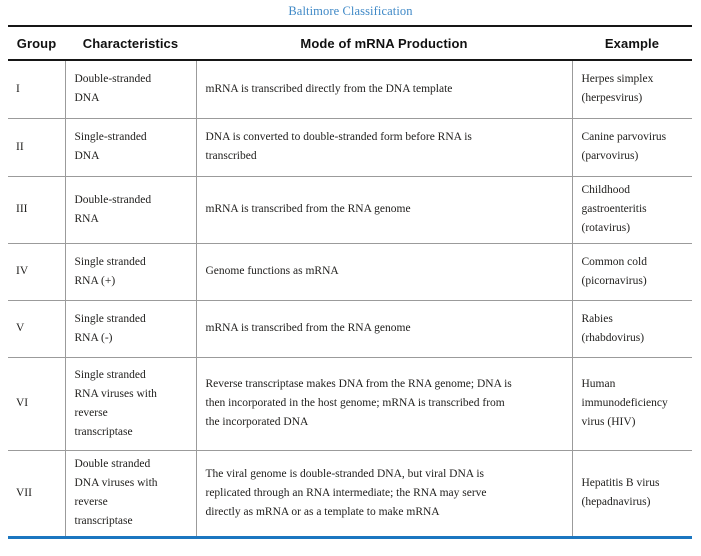  What do you see at coordinates (631, 403) in the screenshot?
I see `example-cell: Human immunodeficiency virus (HIV)` at bounding box center [631, 403].